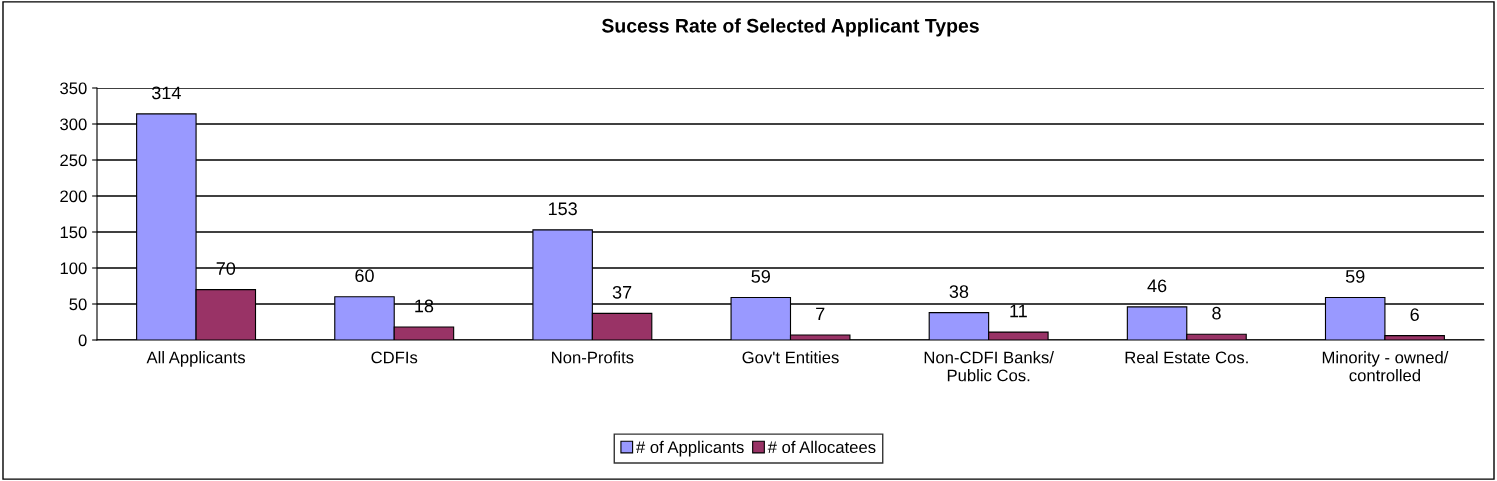 This screenshot has height=481, width=1497. Describe the element at coordinates (73, 124) in the screenshot. I see `y-tick-label: 300` at that location.